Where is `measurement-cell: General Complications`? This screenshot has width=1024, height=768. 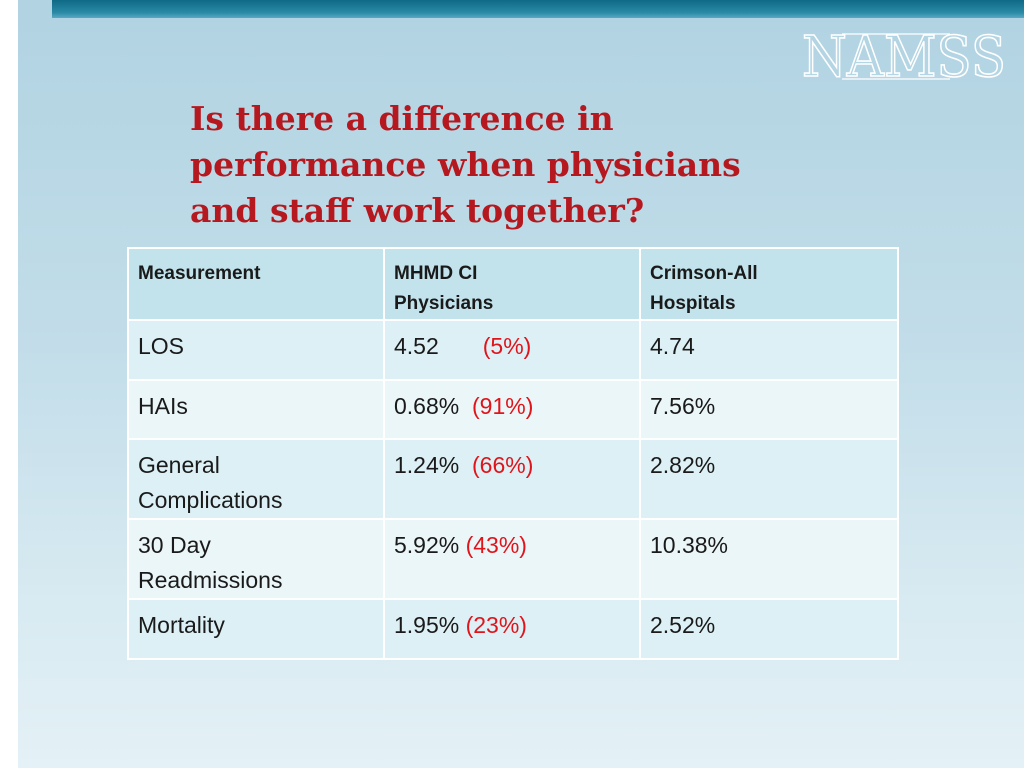
measurement-cell: General Complications is located at coordinates (256, 479).